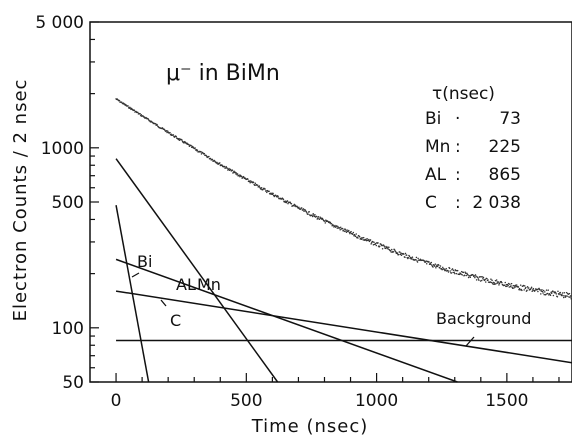  Describe the element at coordinates (376, 401) in the screenshot. I see `x-tick-label: 1000` at that location.